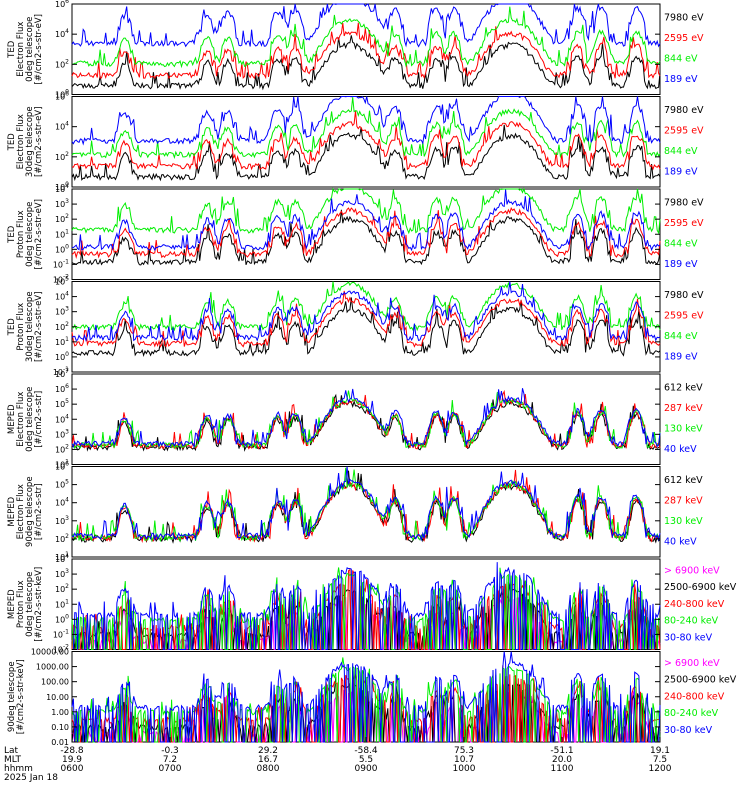  Describe the element at coordinates (55, 682) in the screenshot. I see `y-tick-label: 100.00` at that location.